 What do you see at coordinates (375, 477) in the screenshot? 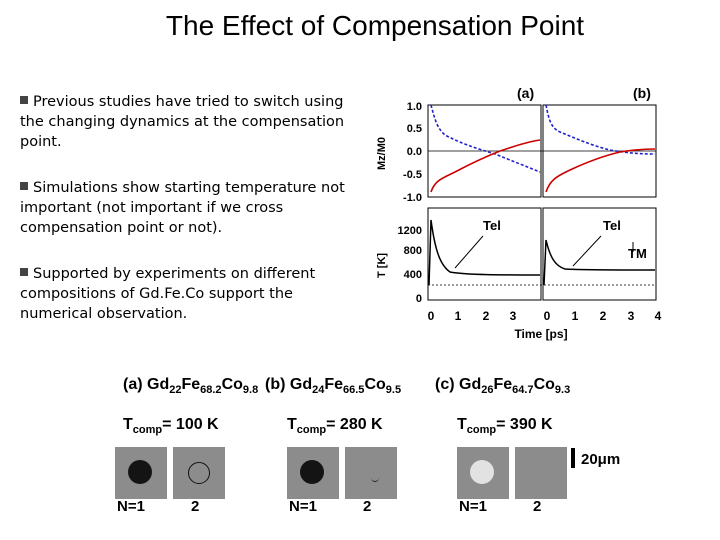
I see `faint-mark` at bounding box center [375, 477].